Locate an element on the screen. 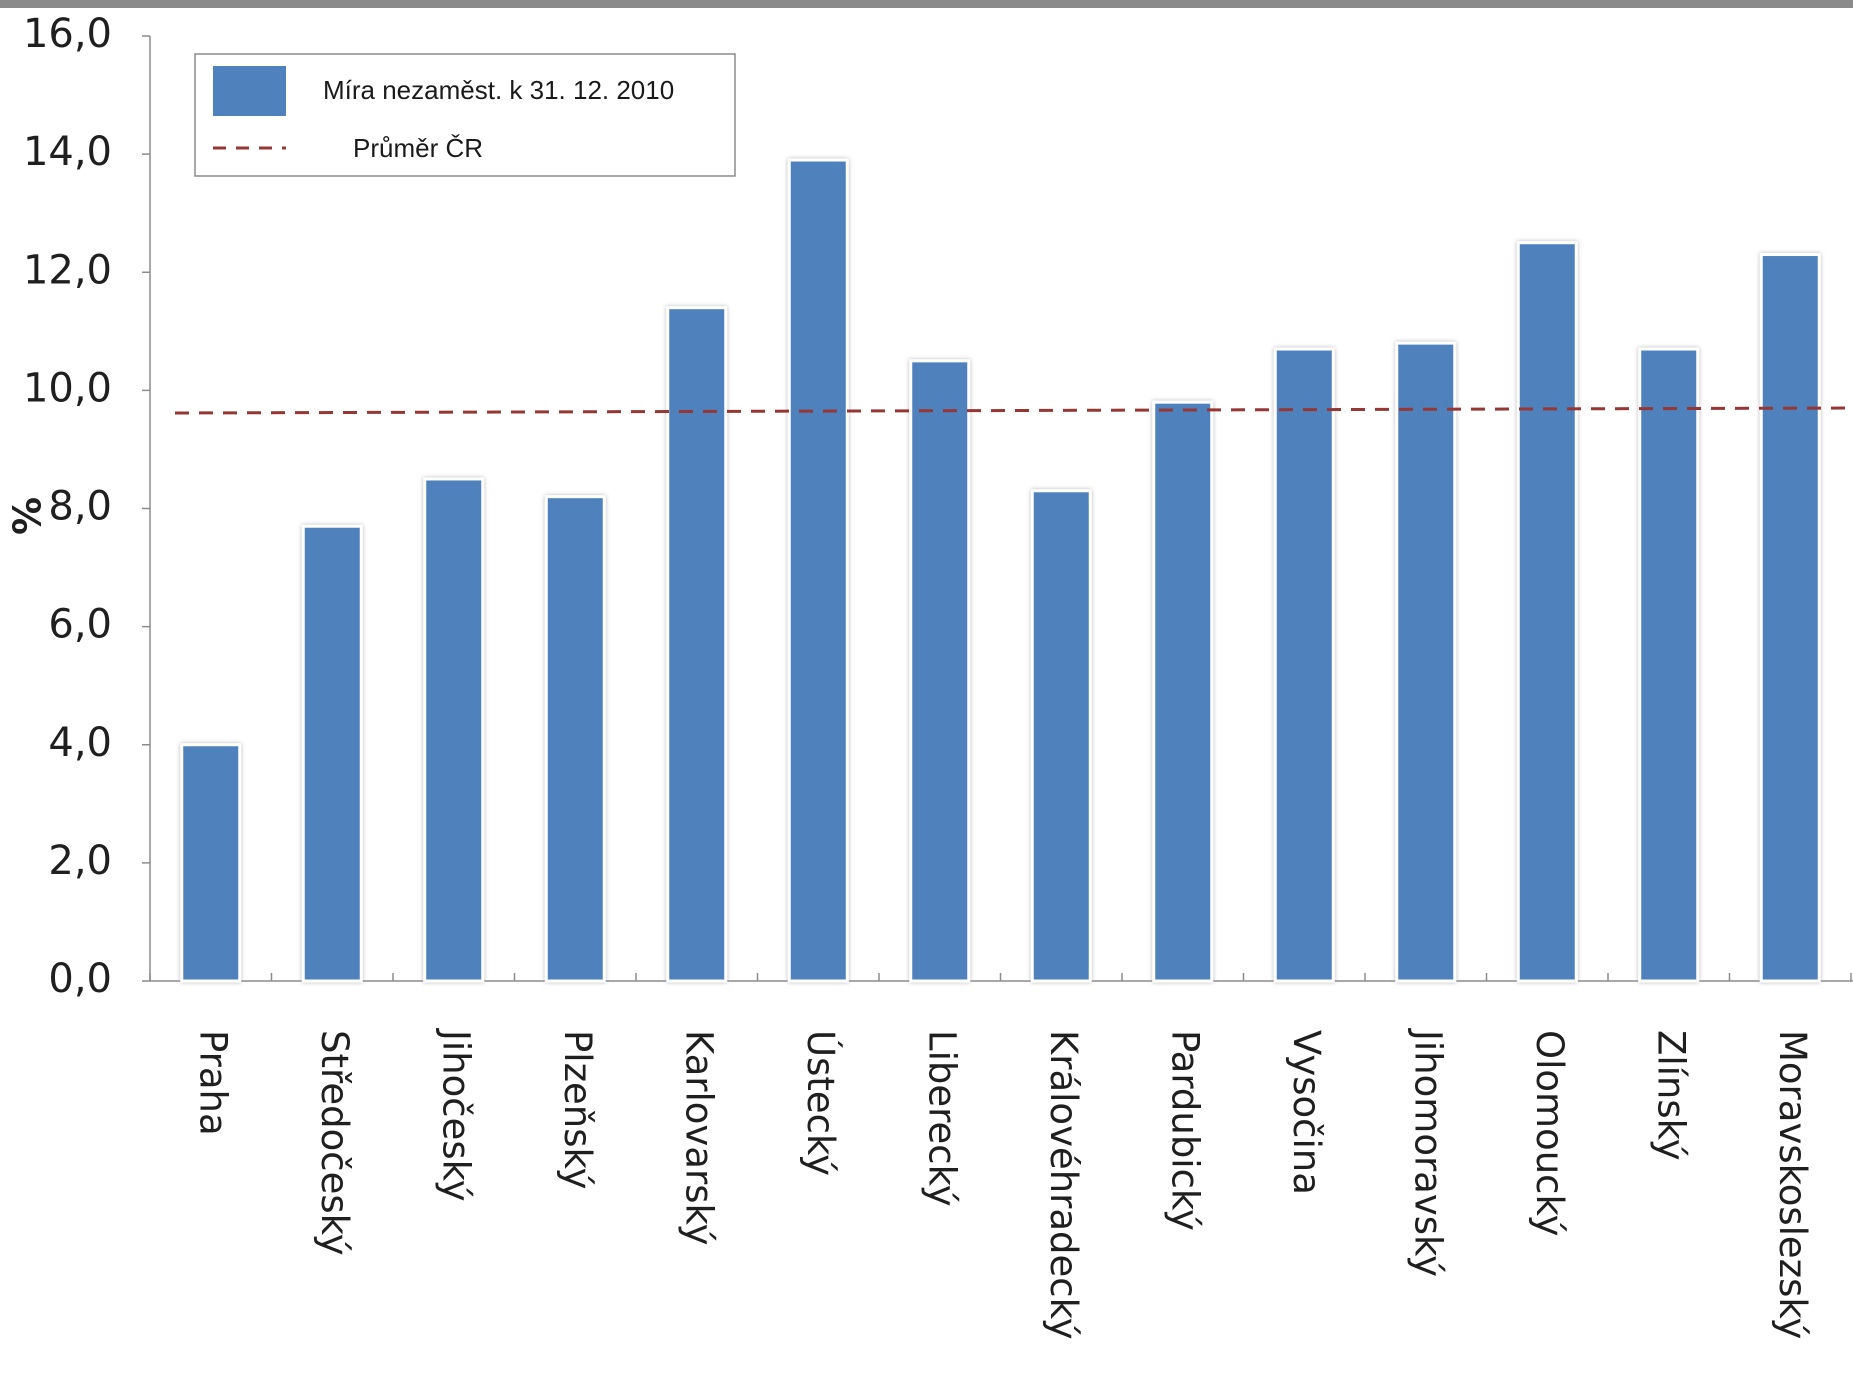 The height and width of the screenshot is (1374, 1853). y-tick-label: 14,0 is located at coordinates (67, 152).